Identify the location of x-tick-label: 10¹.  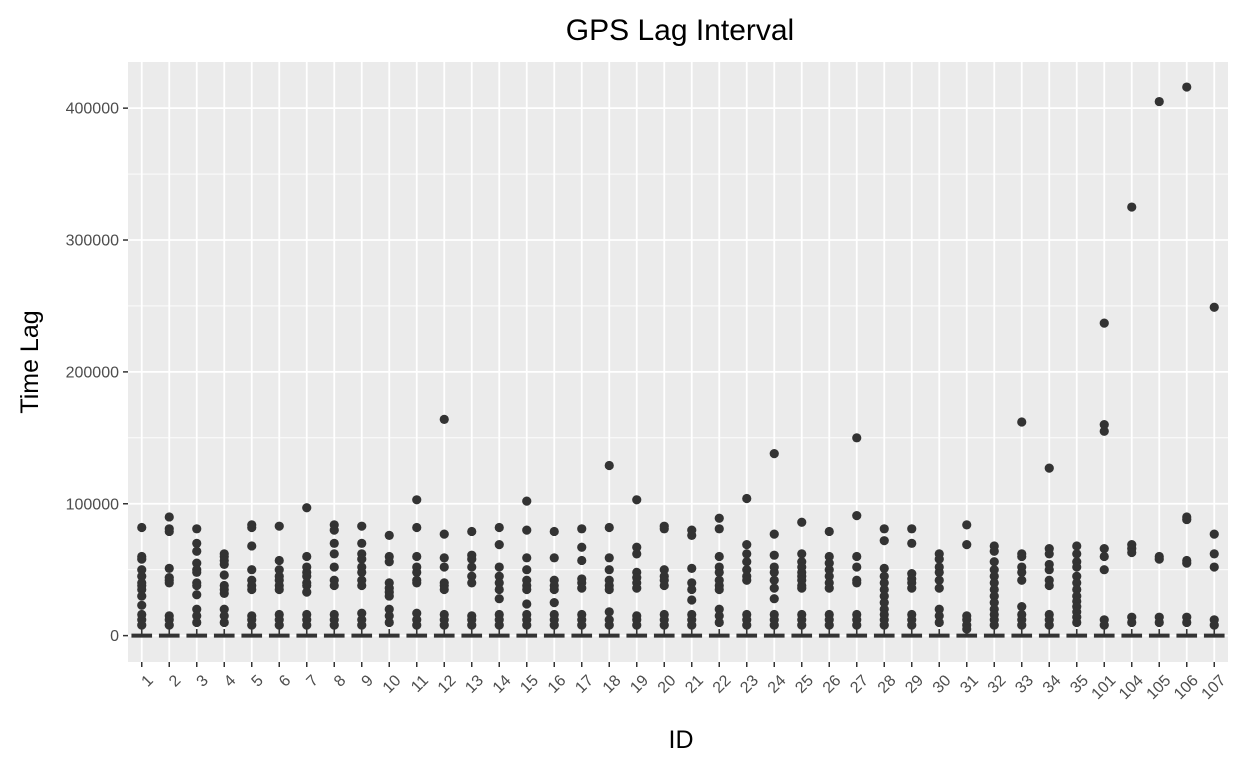
(1104, 687).